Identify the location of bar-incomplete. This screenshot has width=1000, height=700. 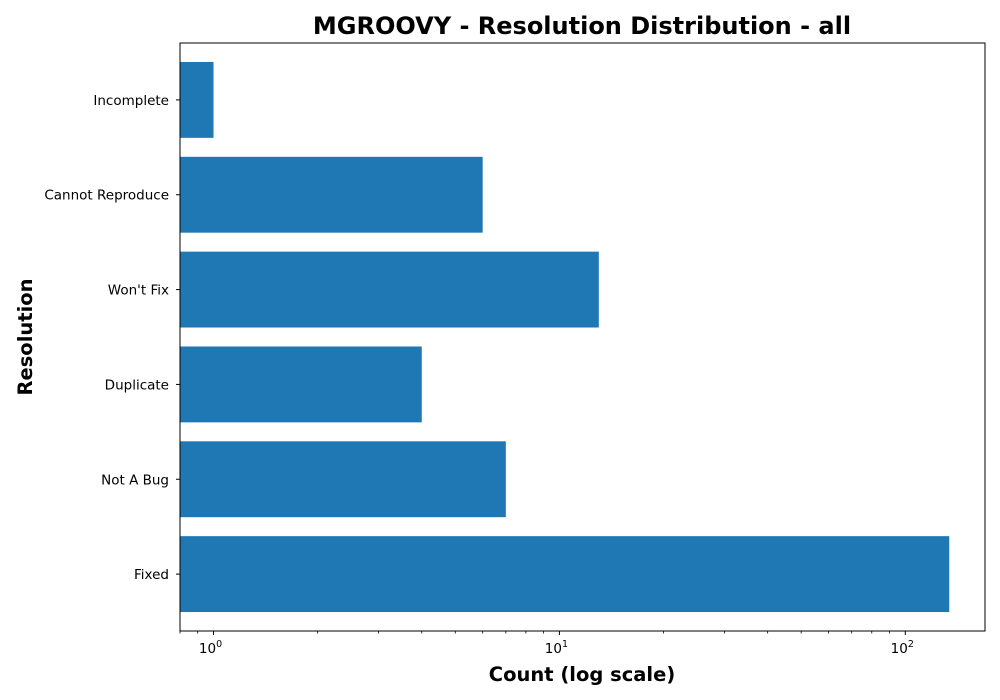
(197, 99).